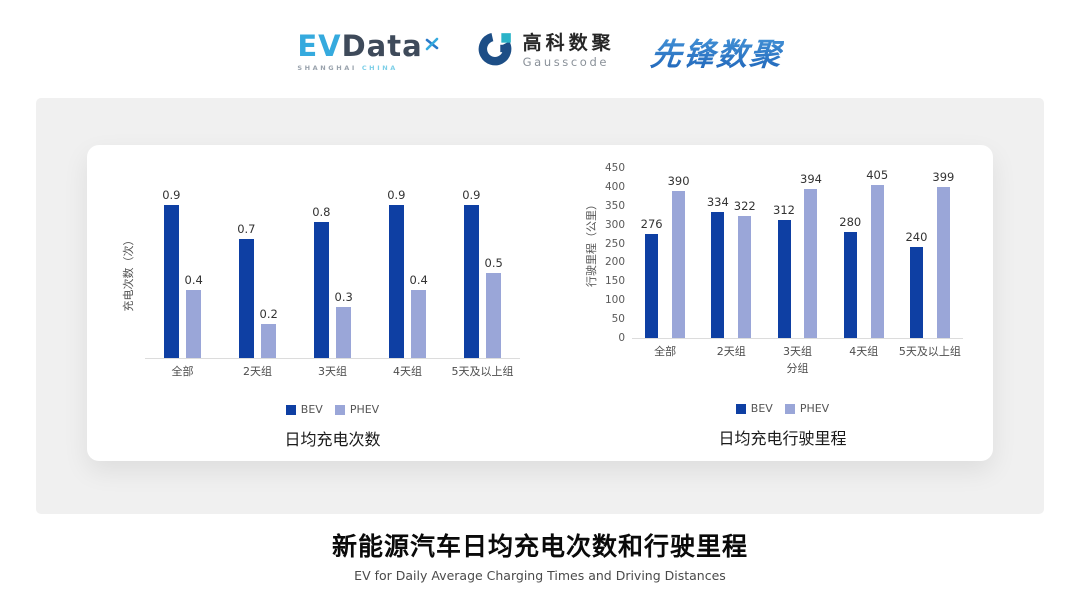  Describe the element at coordinates (311, 409) in the screenshot. I see `legend-label: BEV` at that location.